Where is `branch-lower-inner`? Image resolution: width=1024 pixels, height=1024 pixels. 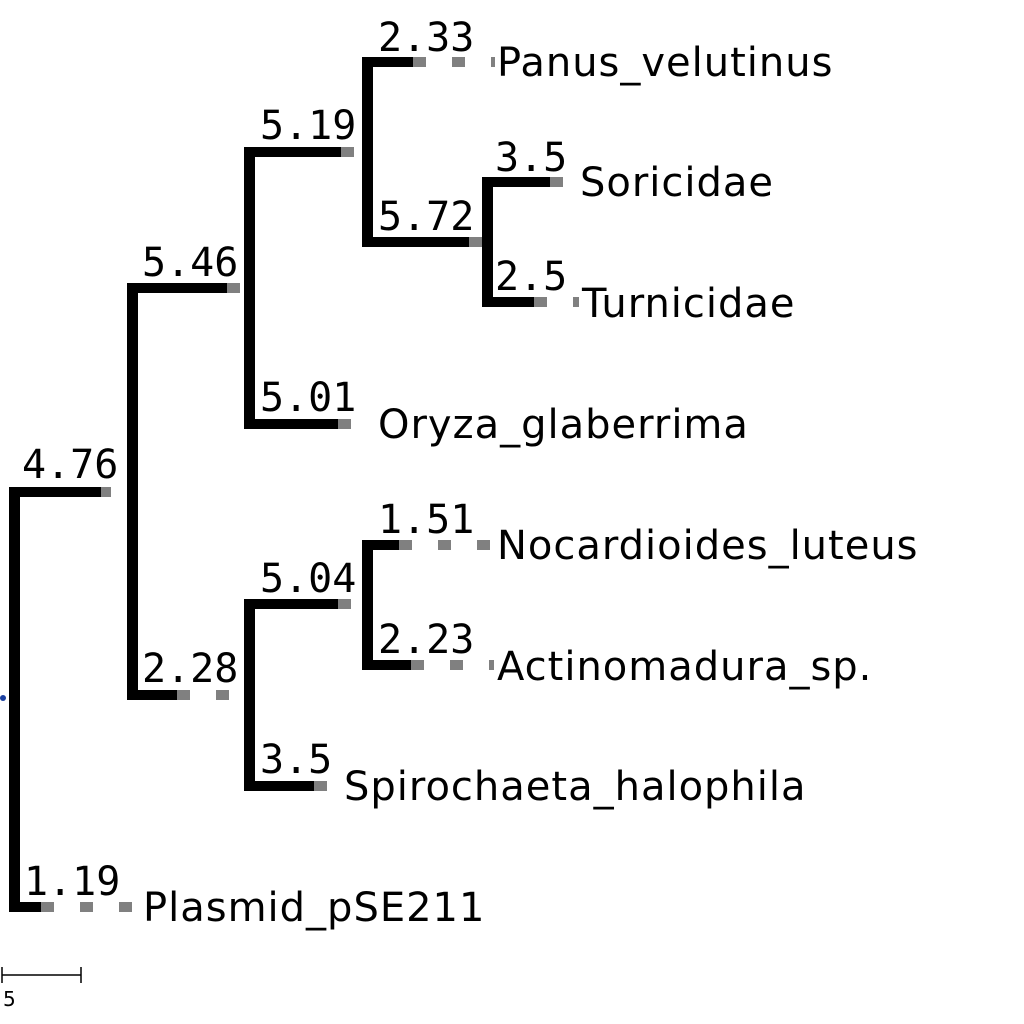 branch-lower-inner is located at coordinates (152, 695).